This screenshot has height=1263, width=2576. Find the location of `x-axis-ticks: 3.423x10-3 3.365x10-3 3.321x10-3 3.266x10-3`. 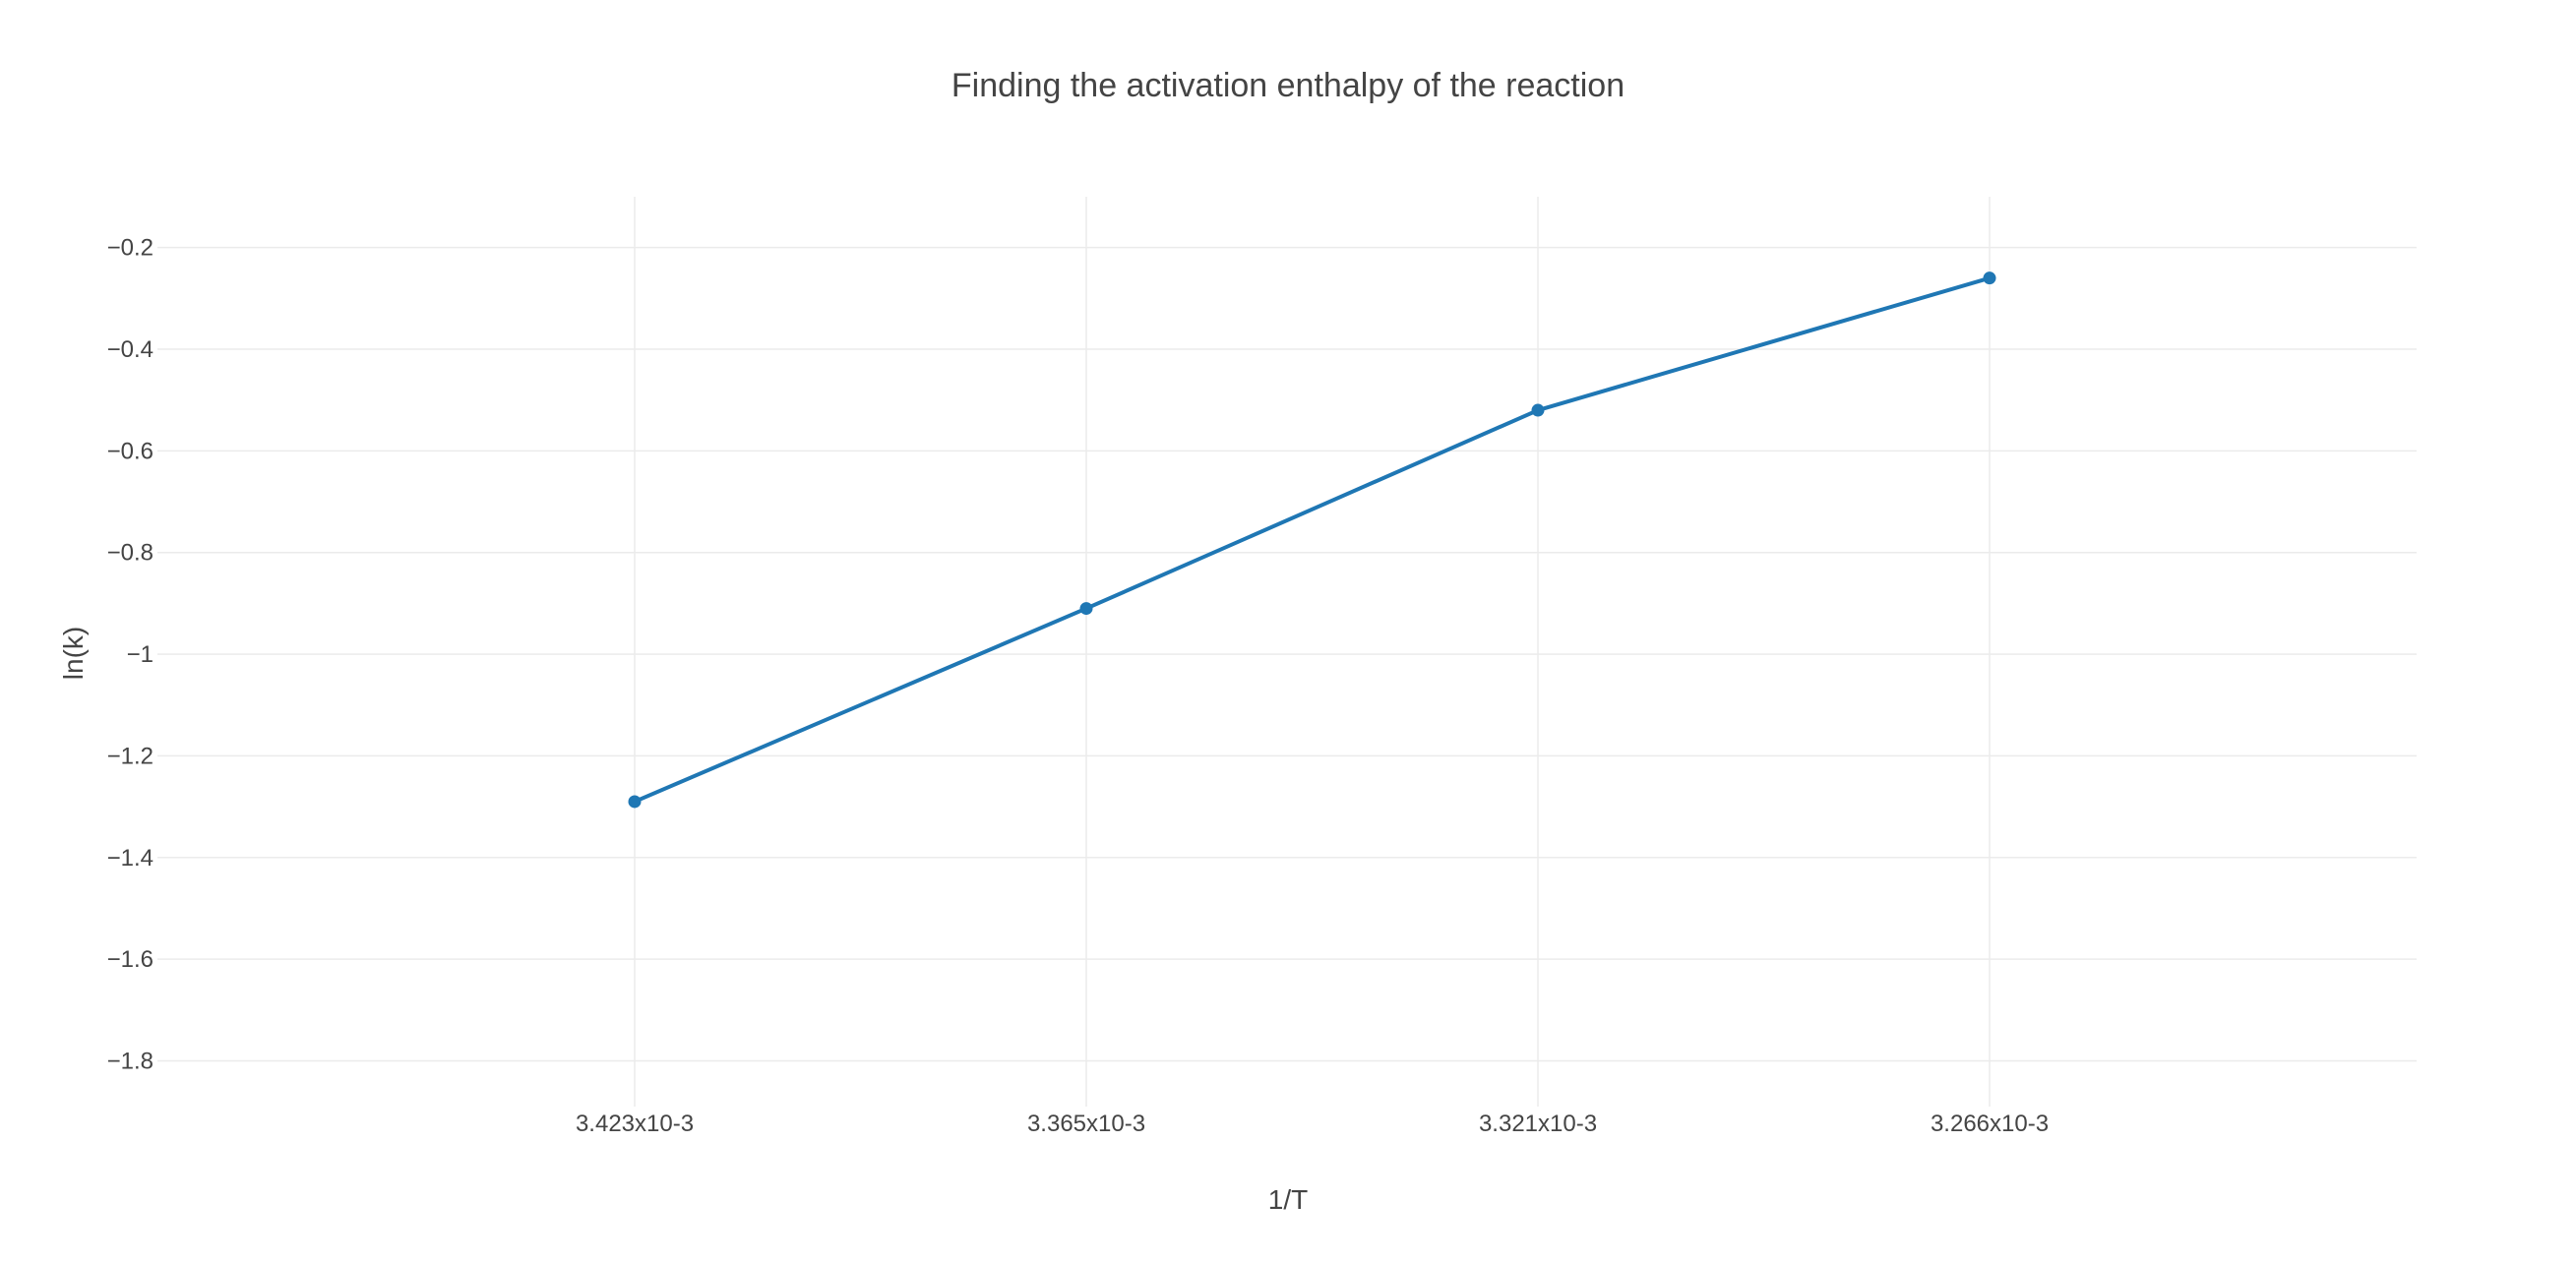

x-axis-ticks: 3.423x10-3 3.365x10-3 3.321x10-3 3.266x10-3 is located at coordinates (1312, 1124).